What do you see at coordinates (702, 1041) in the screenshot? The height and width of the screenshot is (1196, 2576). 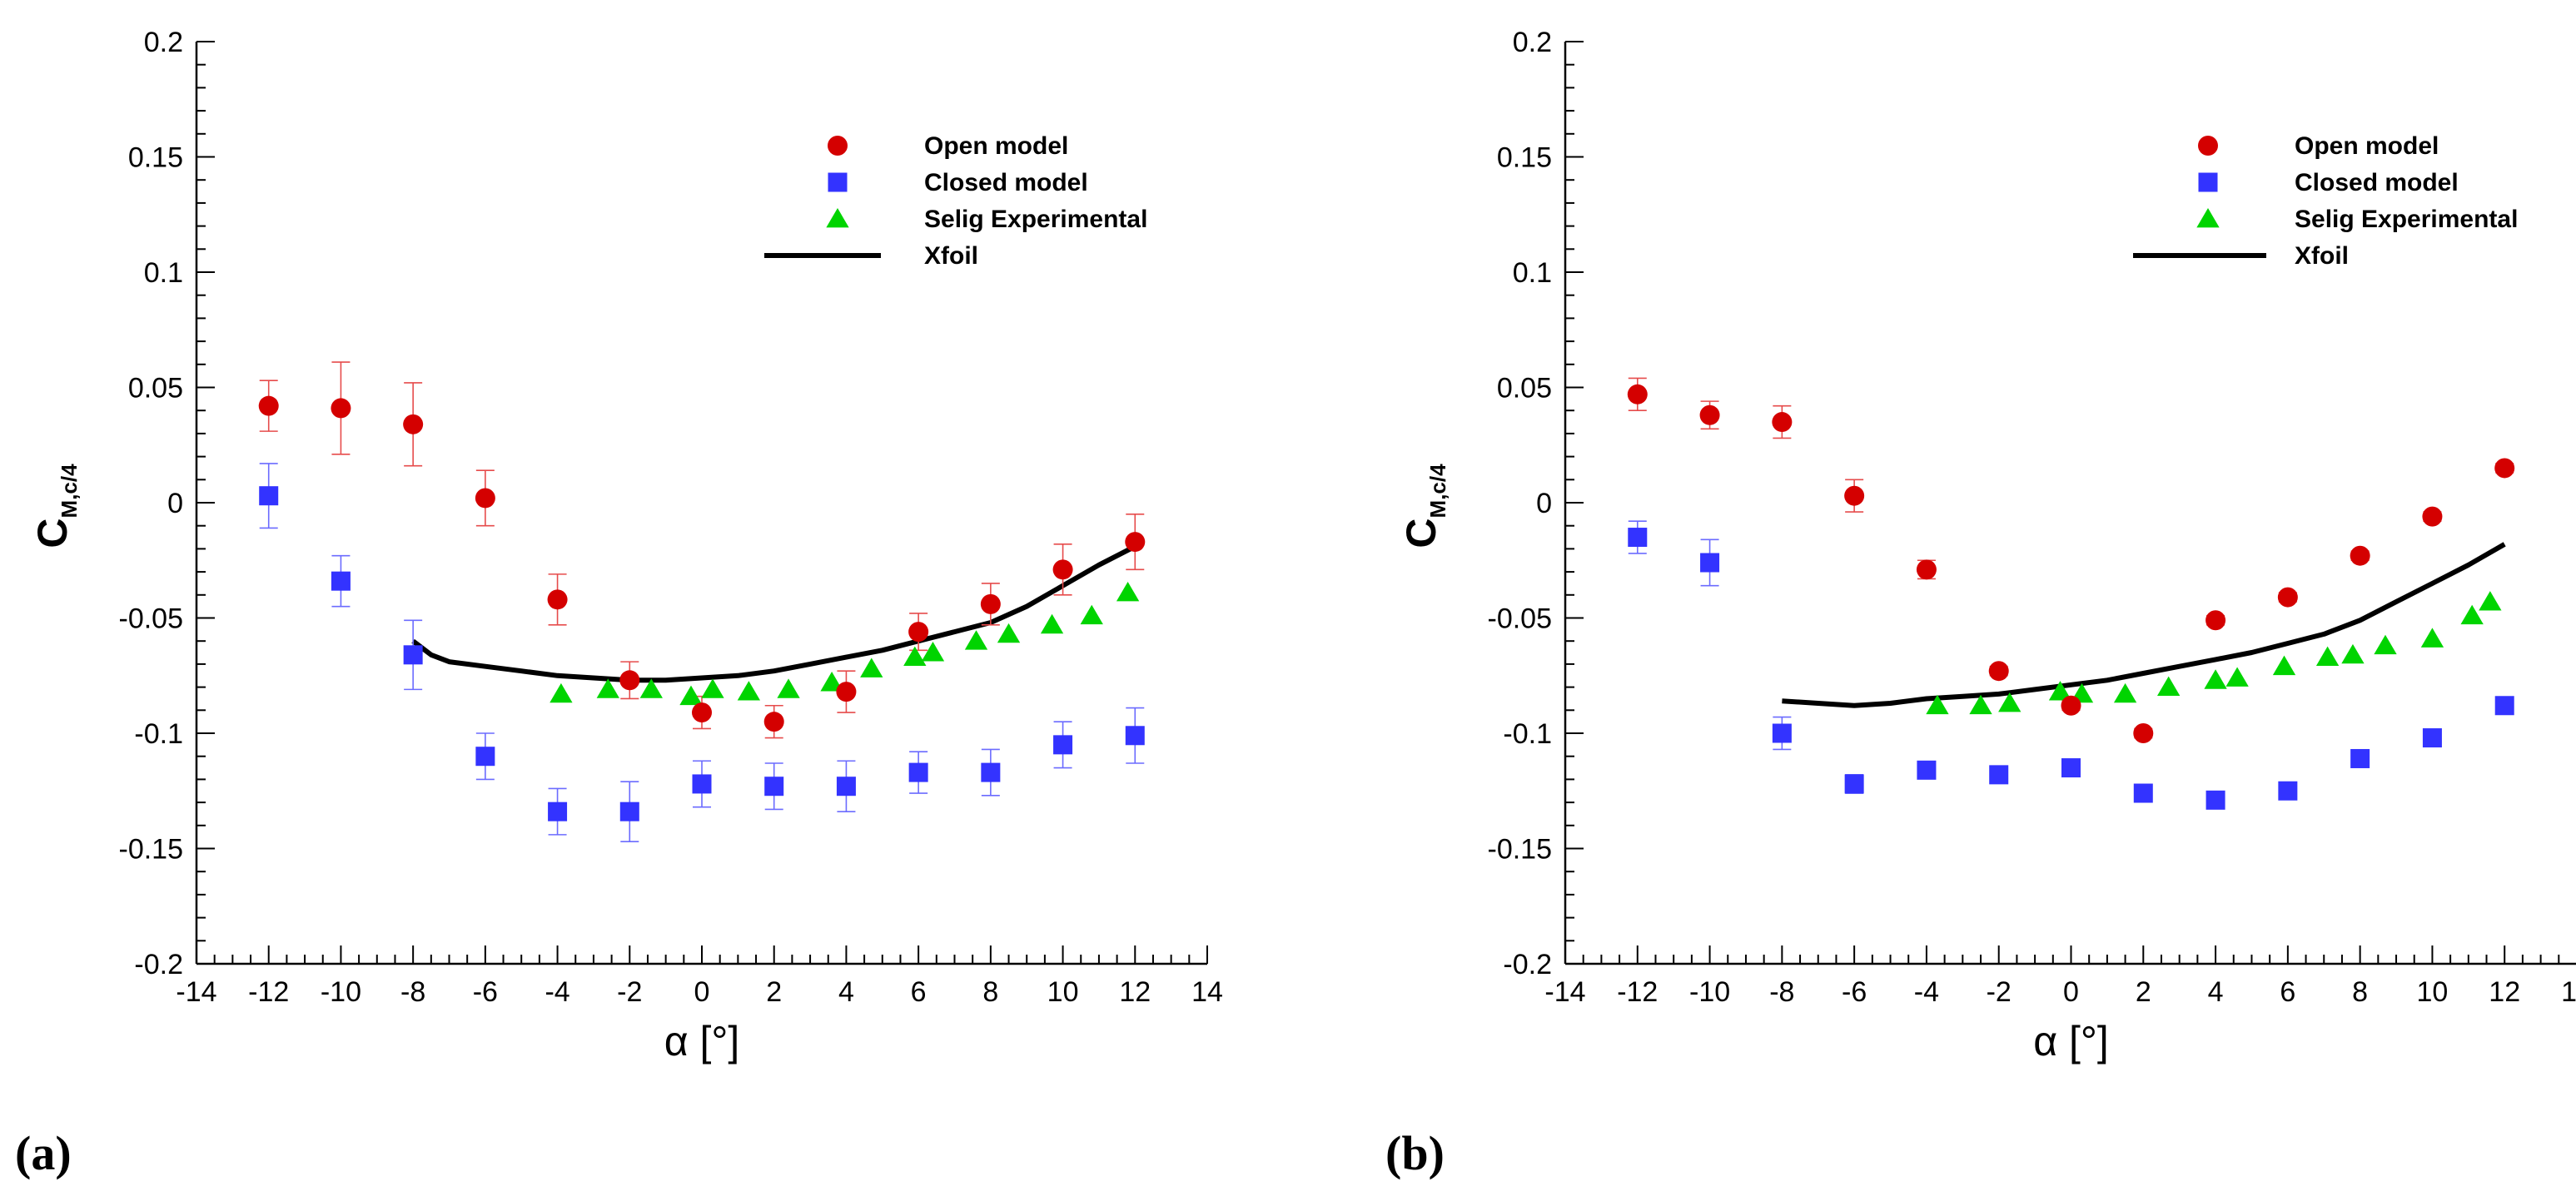 I see `x-axis-title: α [°]` at bounding box center [702, 1041].